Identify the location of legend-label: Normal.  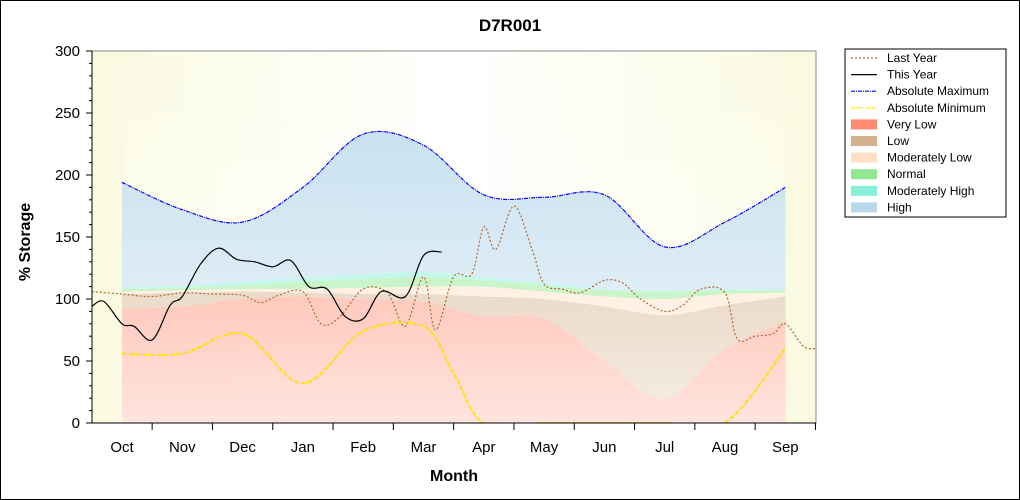
(906, 174).